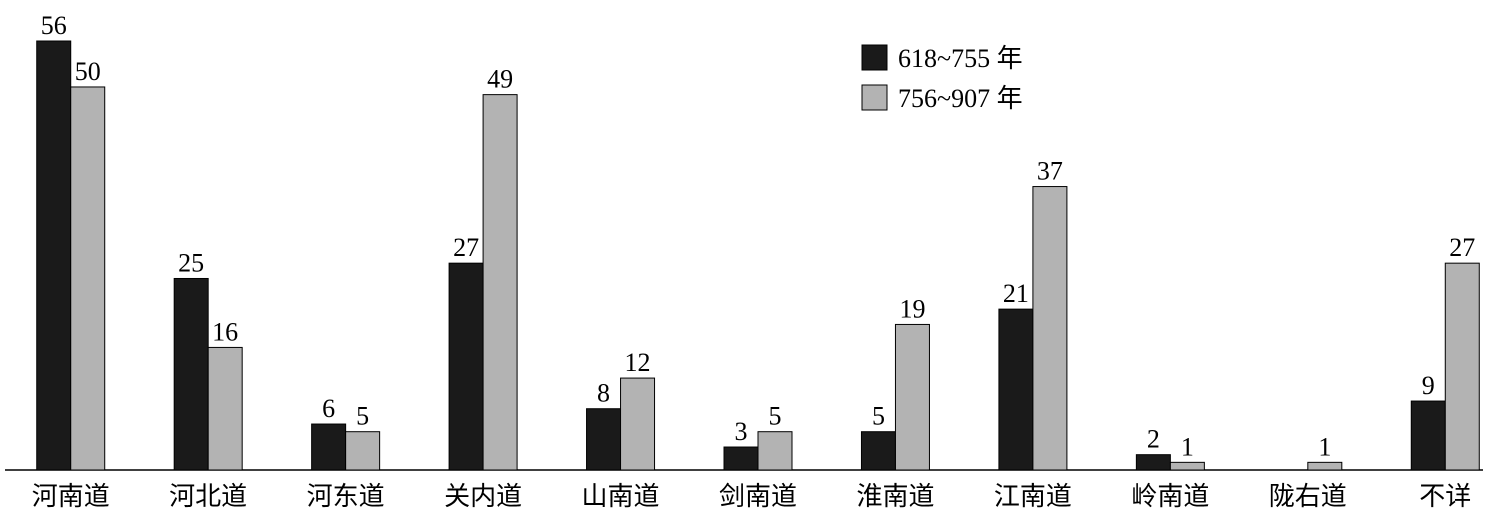 The image size is (1490, 530). Describe the element at coordinates (1170, 496) in the screenshot. I see `x-tick-label: 岭南道` at that location.